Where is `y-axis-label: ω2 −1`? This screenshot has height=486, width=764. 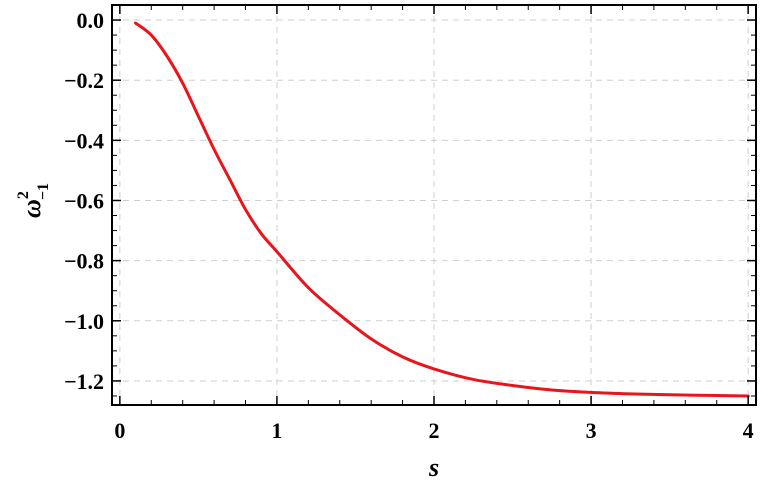 y-axis-label: ω2 −1 is located at coordinates (33, 200).